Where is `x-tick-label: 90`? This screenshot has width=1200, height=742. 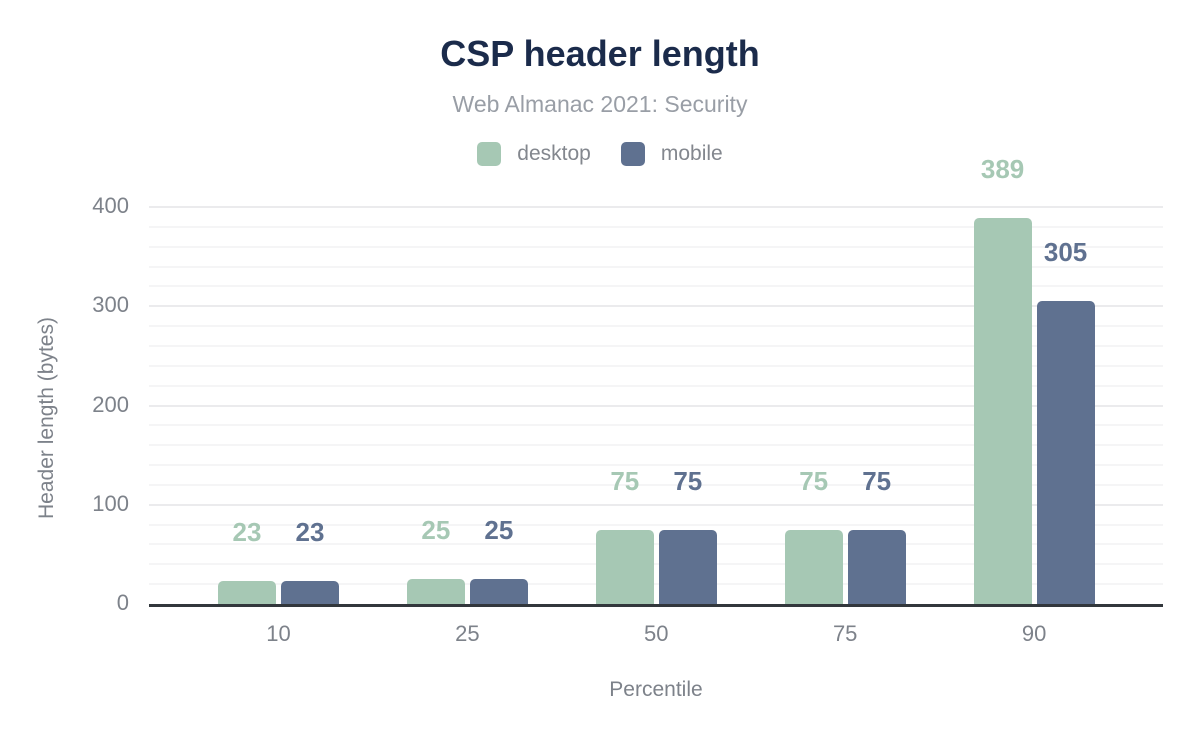
x-tick-label: 90 is located at coordinates (1034, 633).